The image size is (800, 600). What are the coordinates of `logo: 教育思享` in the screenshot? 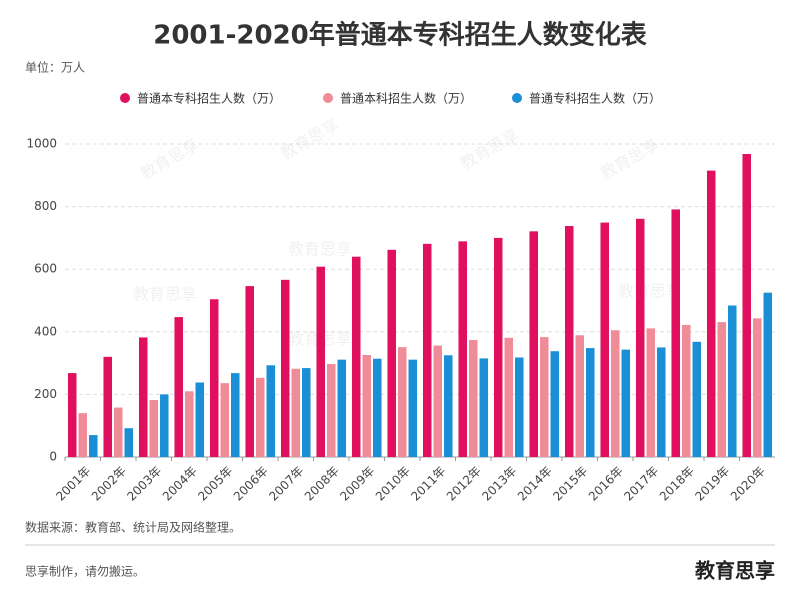 It's located at (735, 571).